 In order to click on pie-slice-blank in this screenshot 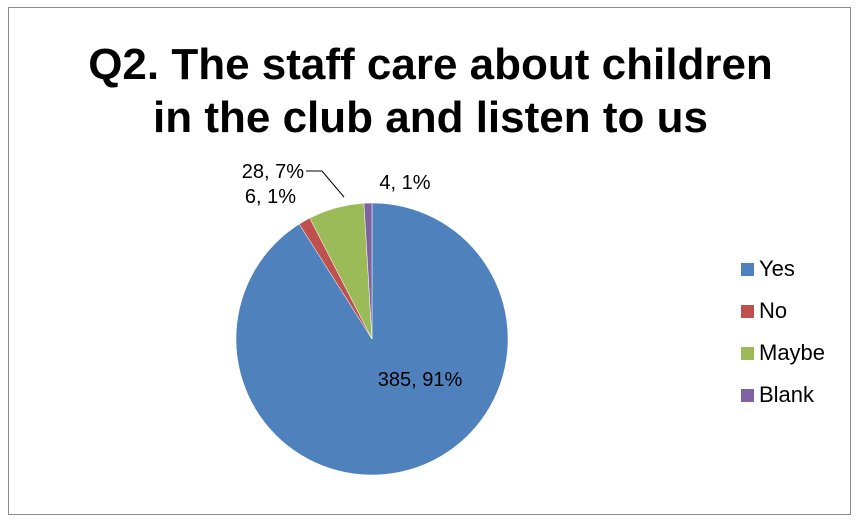, I will do `click(368, 271)`.